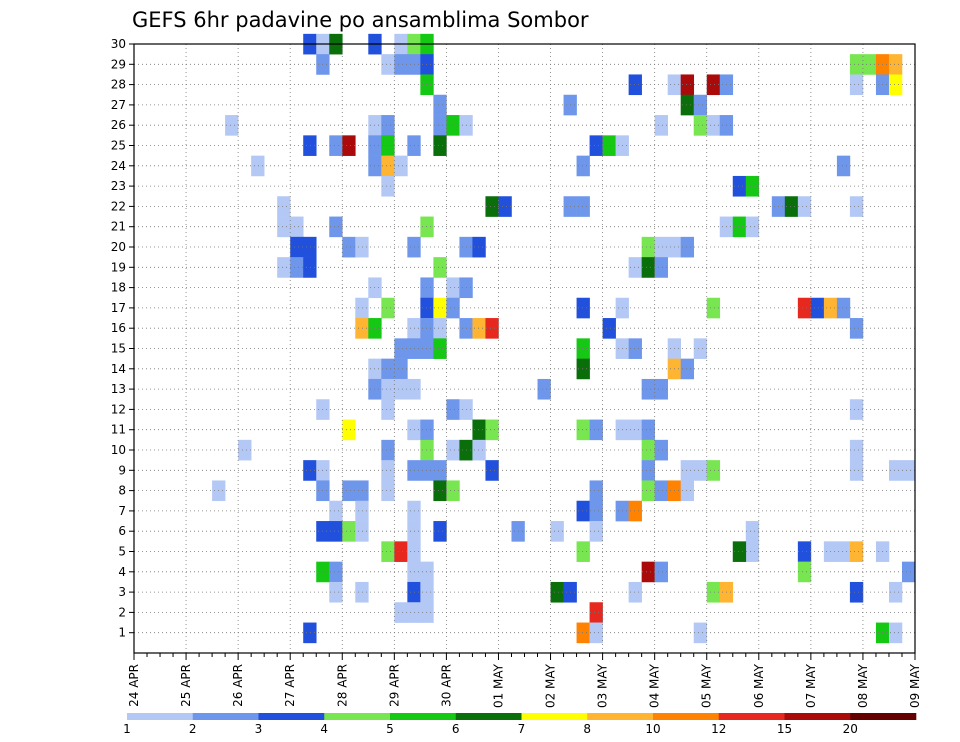  What do you see at coordinates (134, 685) in the screenshot?
I see `x-tick-label: 24 APR` at bounding box center [134, 685].